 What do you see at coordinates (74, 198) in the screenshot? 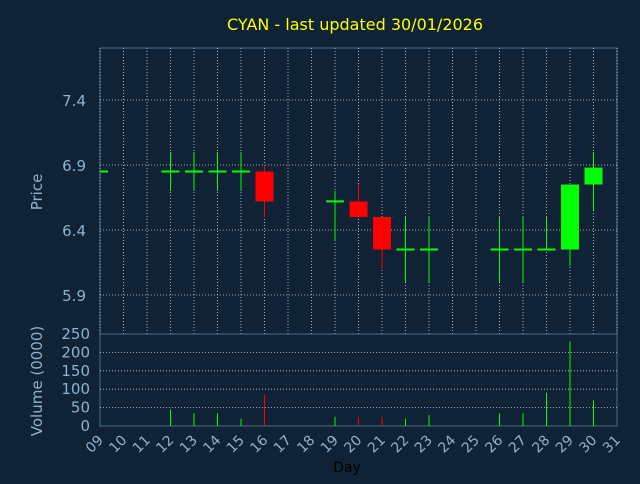
I see `price-tick-labels: 7.4 6.9 6.4 5.9` at bounding box center [74, 198].